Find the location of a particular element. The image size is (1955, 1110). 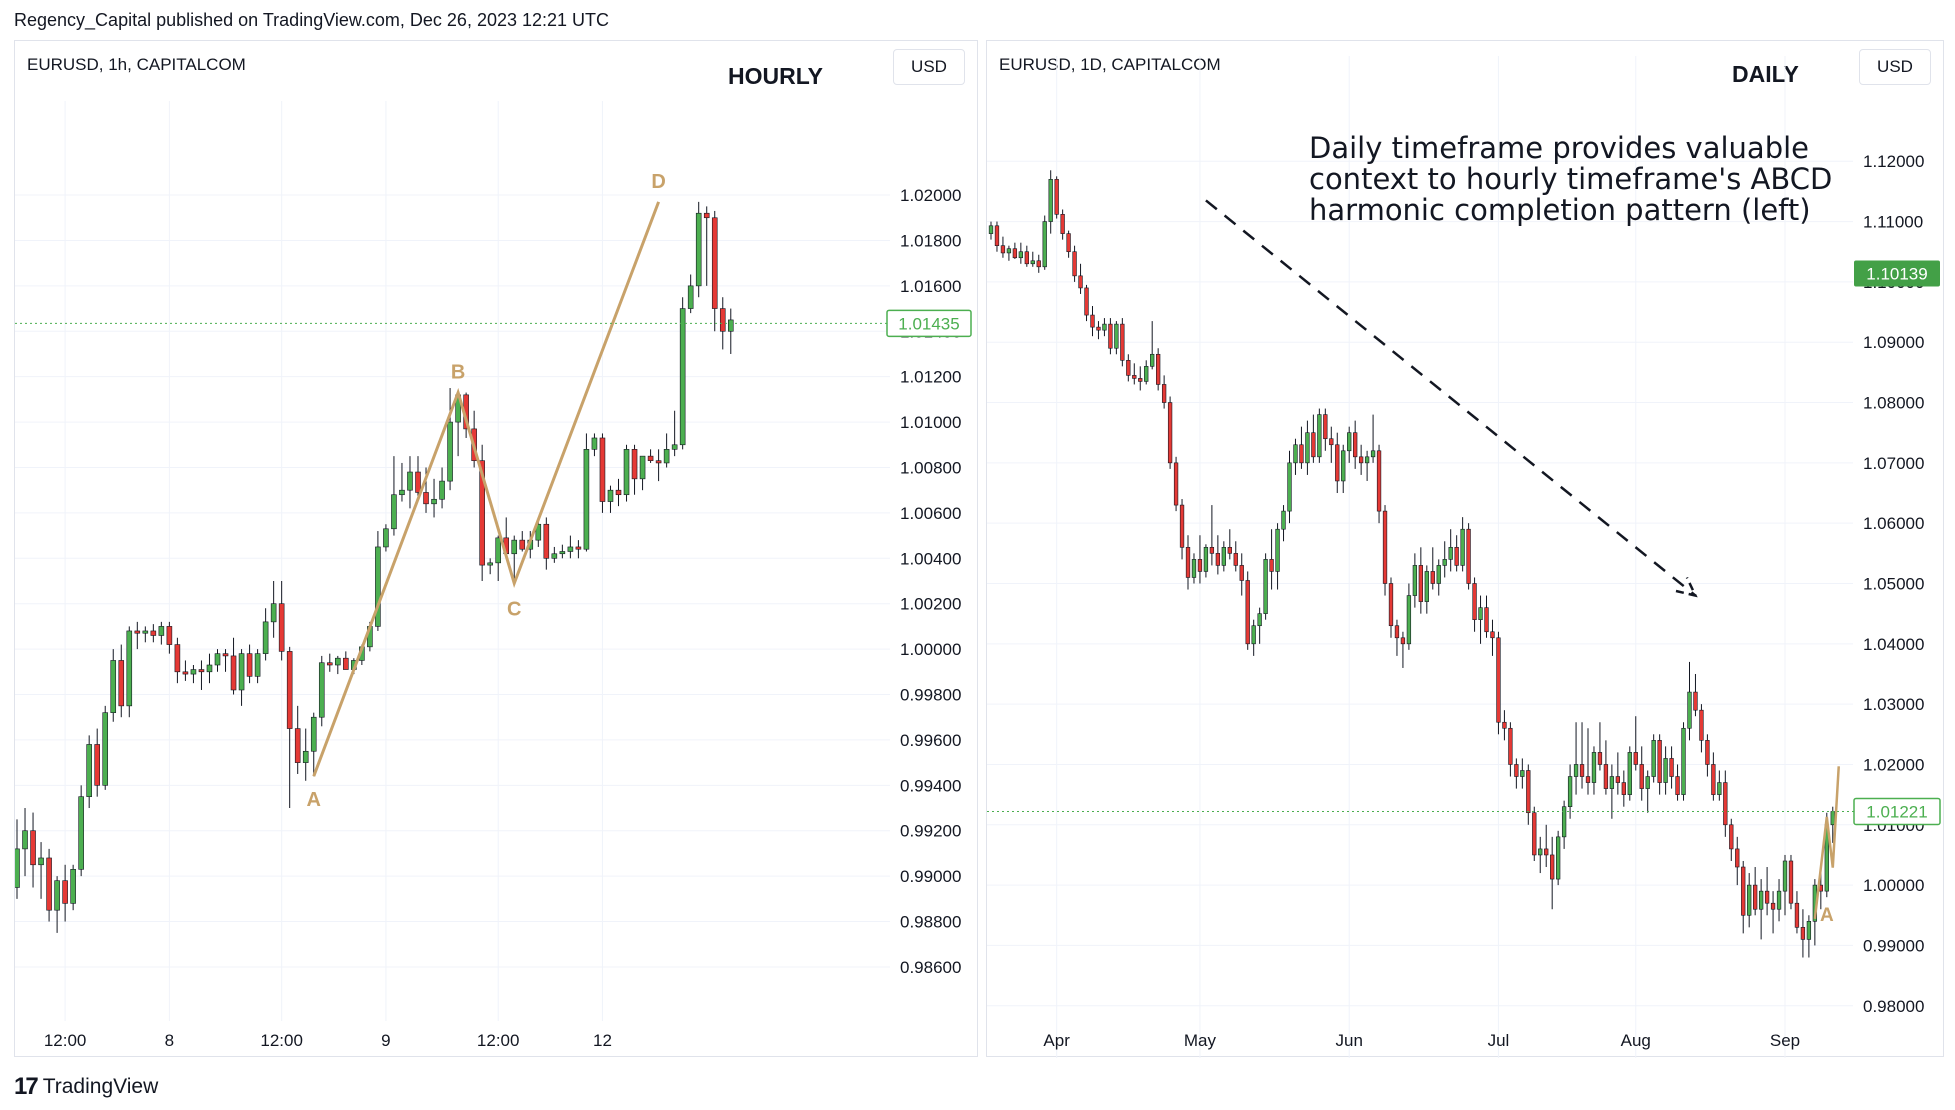

hourly-y-tick-label: 0.99400 is located at coordinates (930, 785).